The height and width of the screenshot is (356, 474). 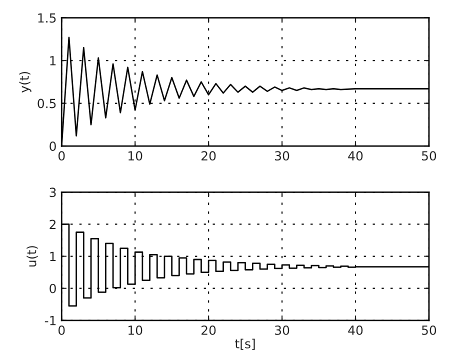 What do you see at coordinates (50, 321) in the screenshot?
I see `y-tick-label: -1` at bounding box center [50, 321].